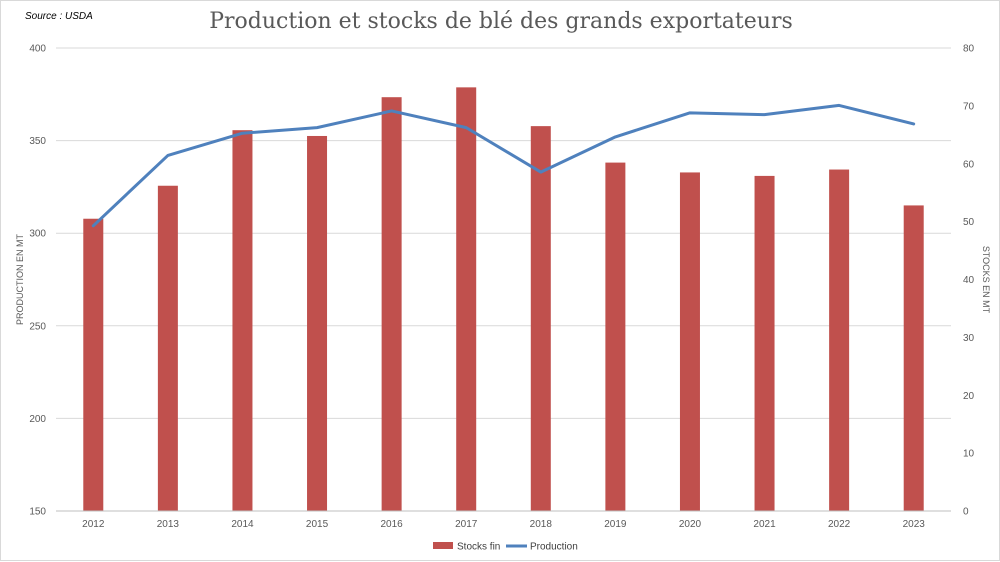 This screenshot has width=1000, height=562. I want to click on y-right-tick-label: 60, so click(969, 164).